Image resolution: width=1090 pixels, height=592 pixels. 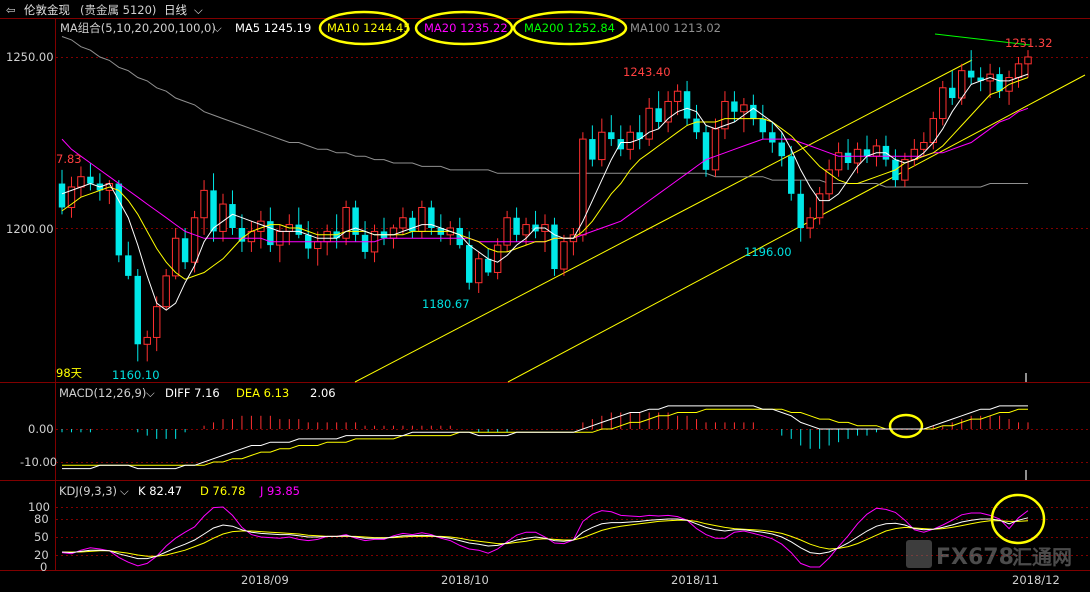 What do you see at coordinates (265, 580) in the screenshot?
I see `x-tick-2018-09: 2018/09` at bounding box center [265, 580].